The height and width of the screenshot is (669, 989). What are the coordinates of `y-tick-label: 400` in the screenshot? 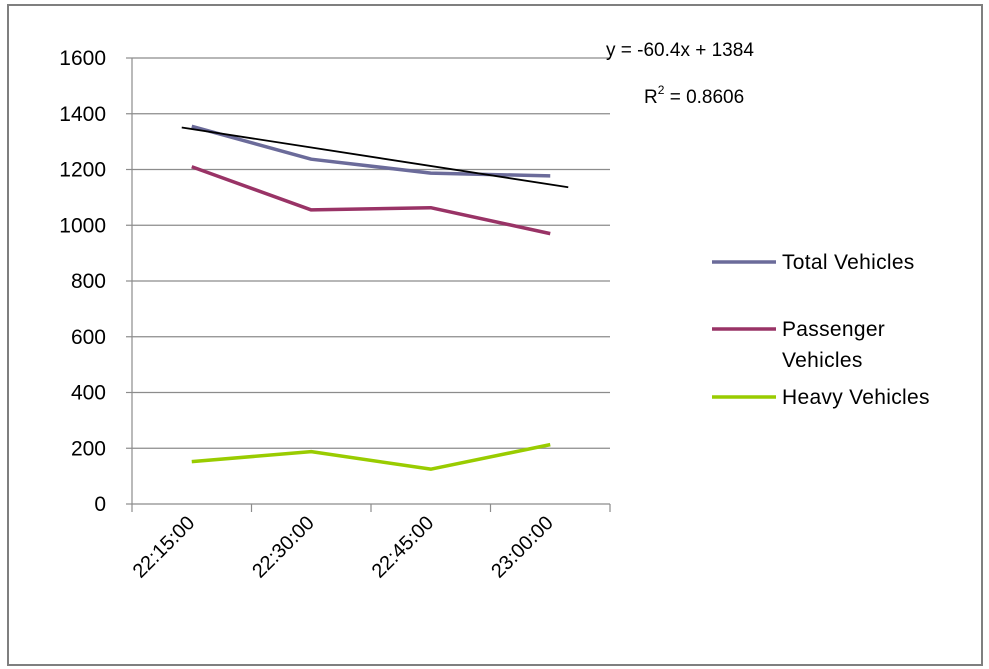 It's located at (88, 393).